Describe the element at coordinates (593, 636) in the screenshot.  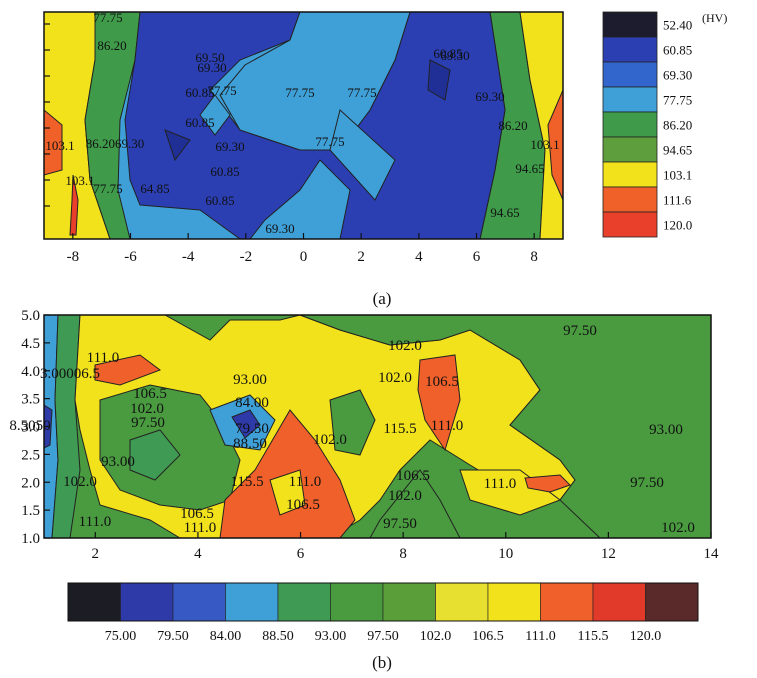
I see `panel-b-colorbar-label: 115.5` at that location.